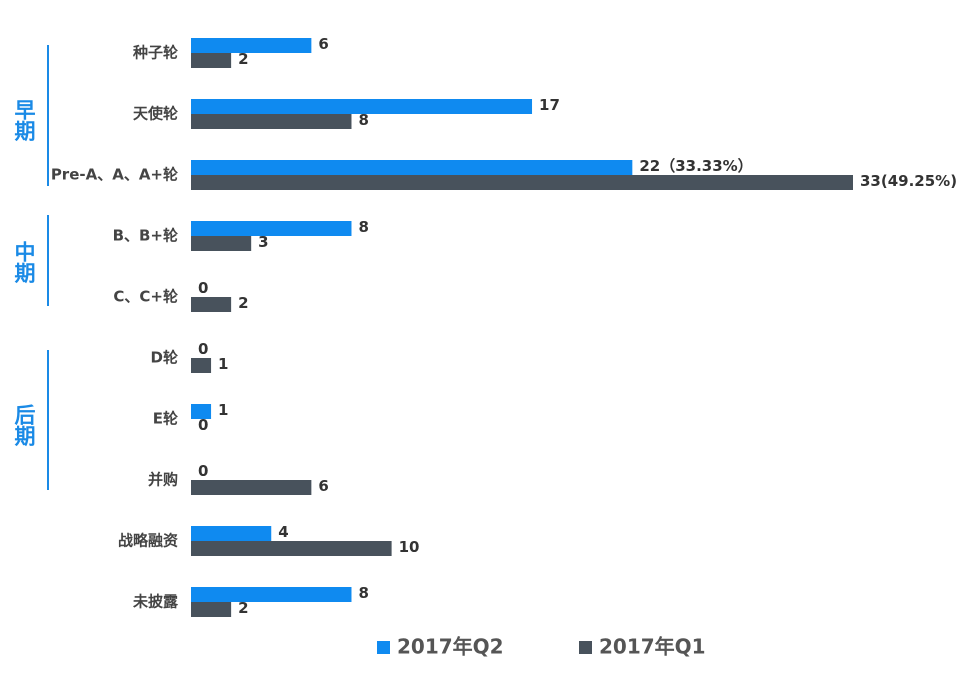  I want to click on category-label: B、B+轮, so click(145, 236).